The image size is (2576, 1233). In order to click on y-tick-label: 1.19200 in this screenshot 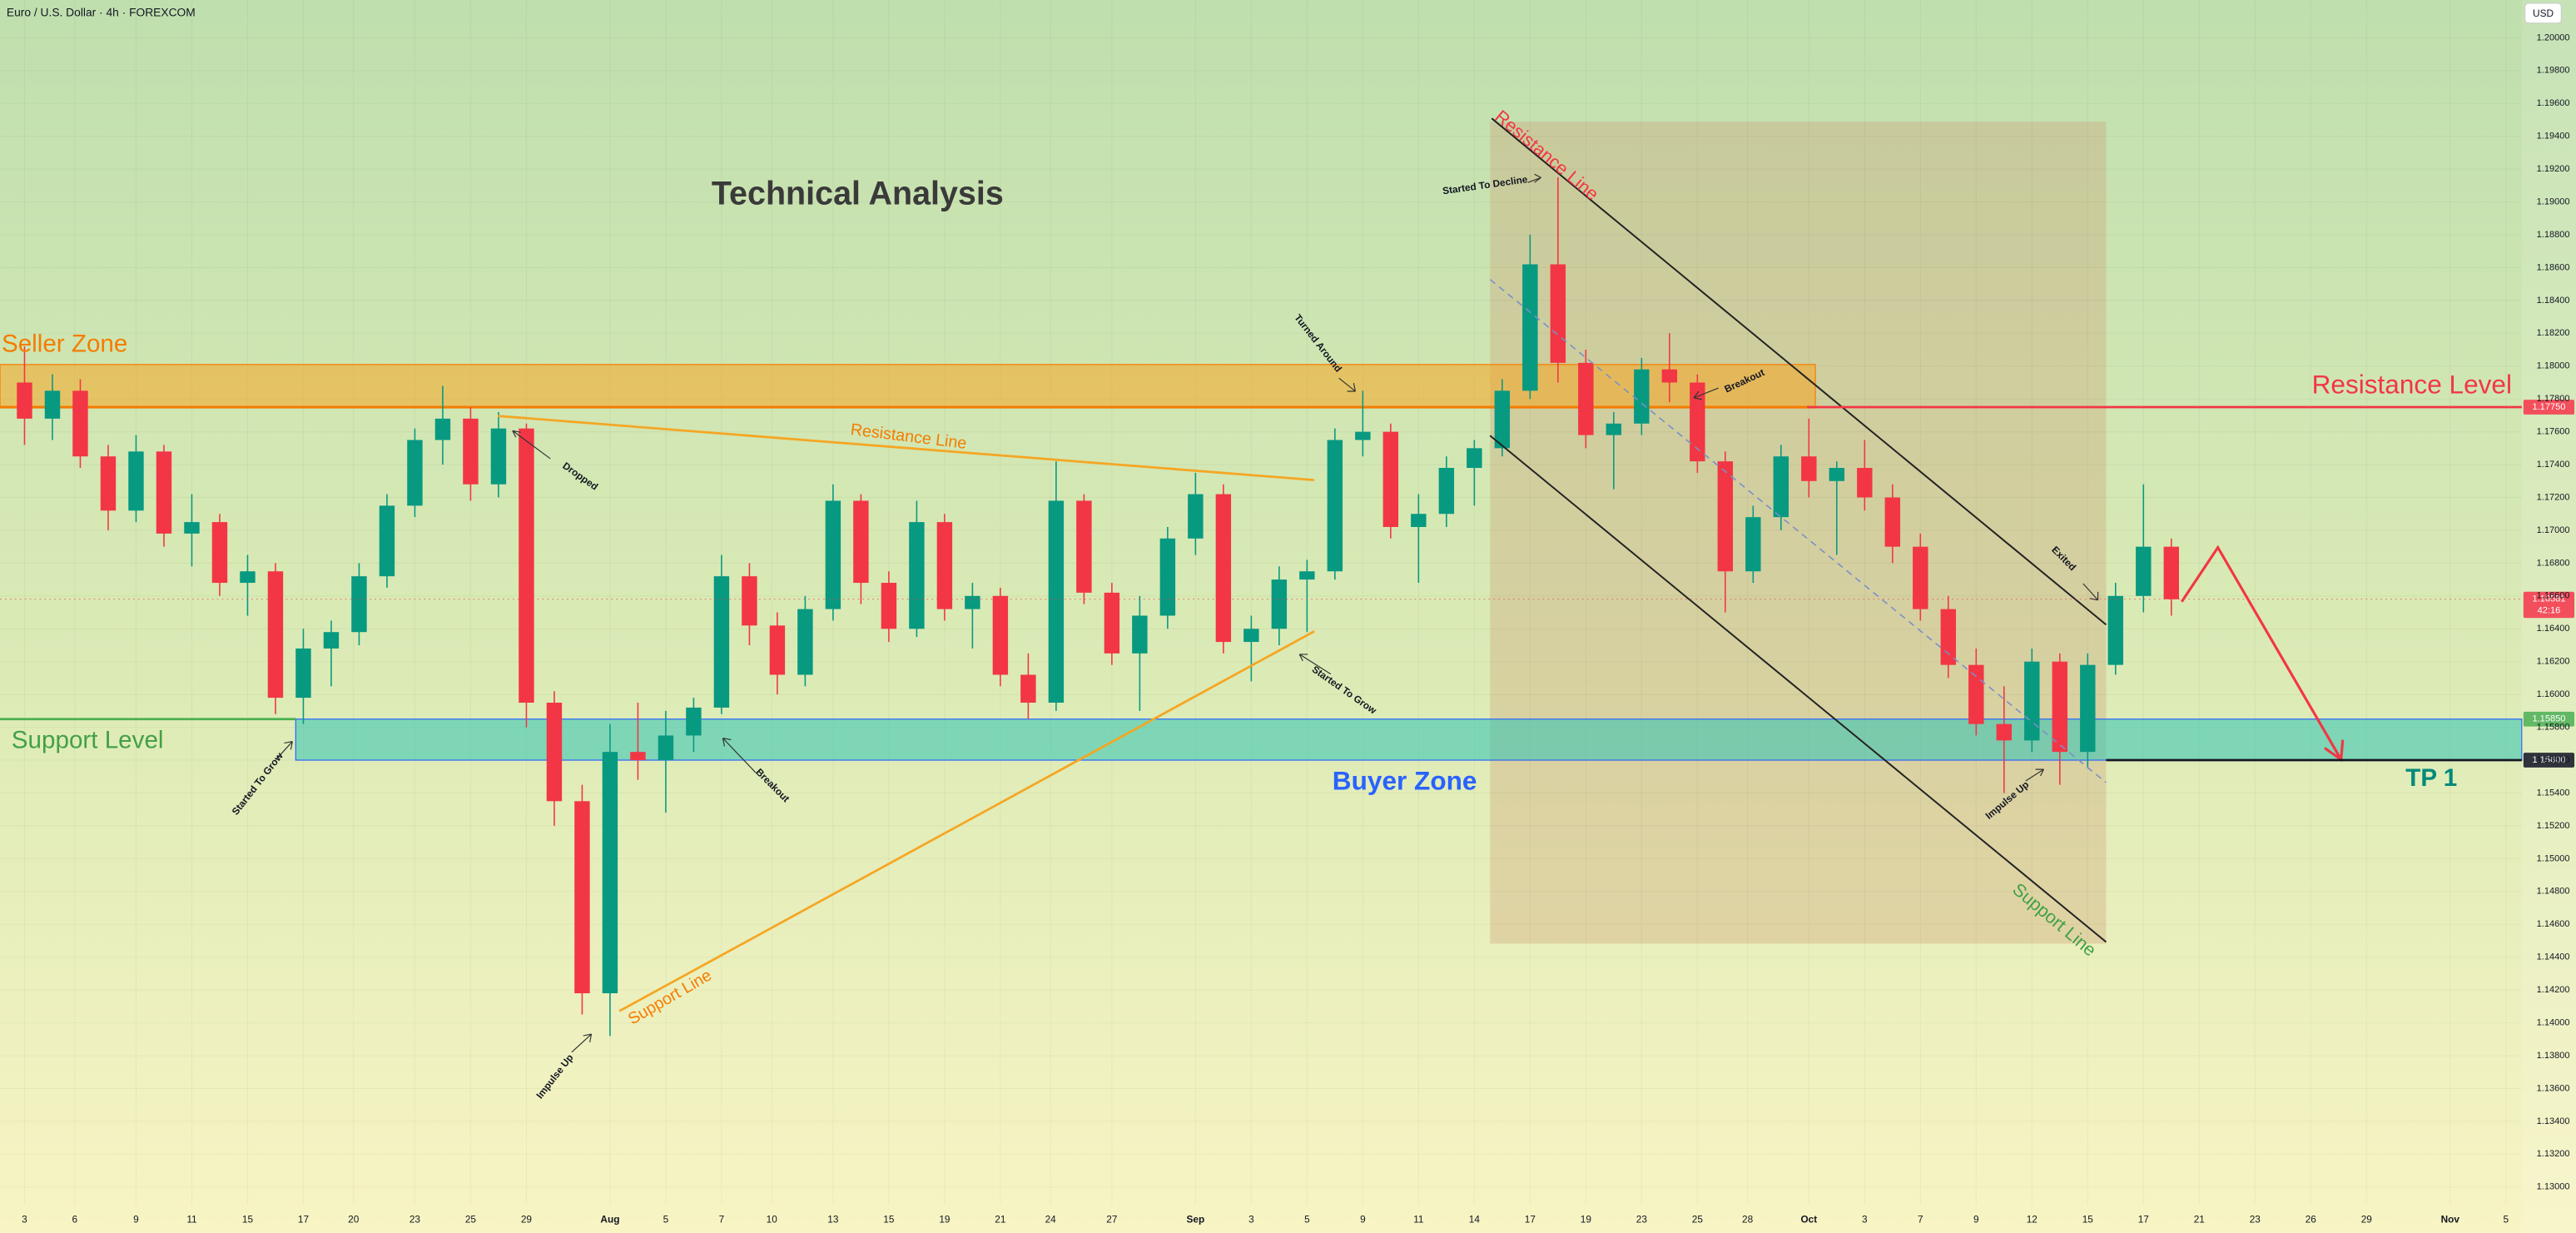, I will do `click(2553, 169)`.